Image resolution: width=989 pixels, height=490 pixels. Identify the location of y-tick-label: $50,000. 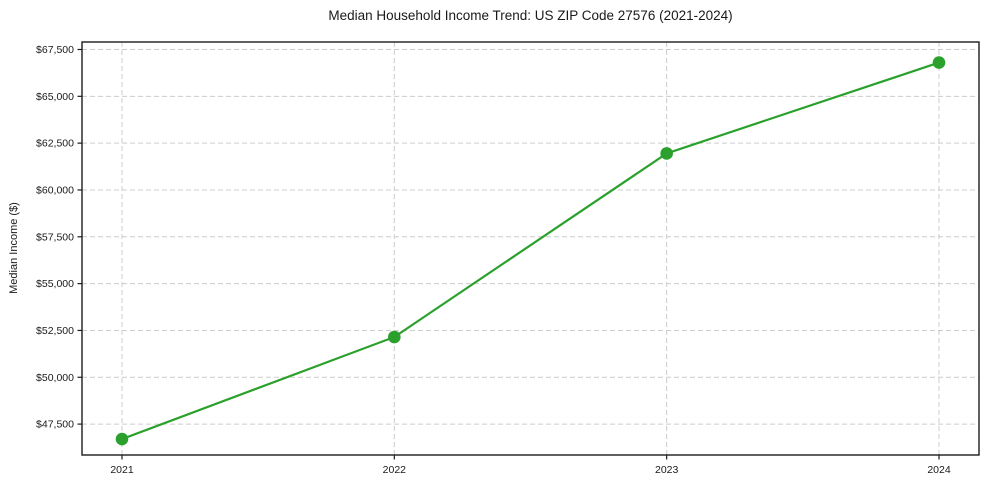
(55, 378).